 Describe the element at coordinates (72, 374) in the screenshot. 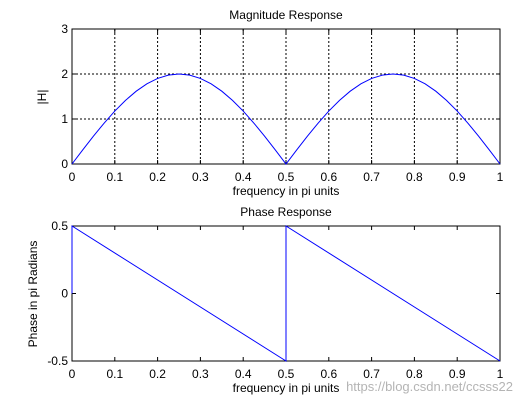

I see `phase-x-tick-label: 0` at that location.